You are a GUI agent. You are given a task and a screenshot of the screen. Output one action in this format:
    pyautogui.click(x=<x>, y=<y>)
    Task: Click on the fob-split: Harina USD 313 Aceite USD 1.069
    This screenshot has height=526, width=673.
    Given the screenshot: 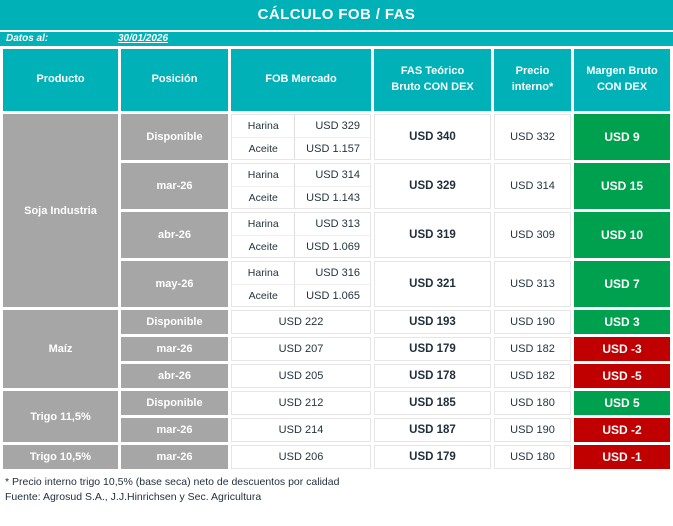 What is the action you would take?
    pyautogui.click(x=301, y=235)
    